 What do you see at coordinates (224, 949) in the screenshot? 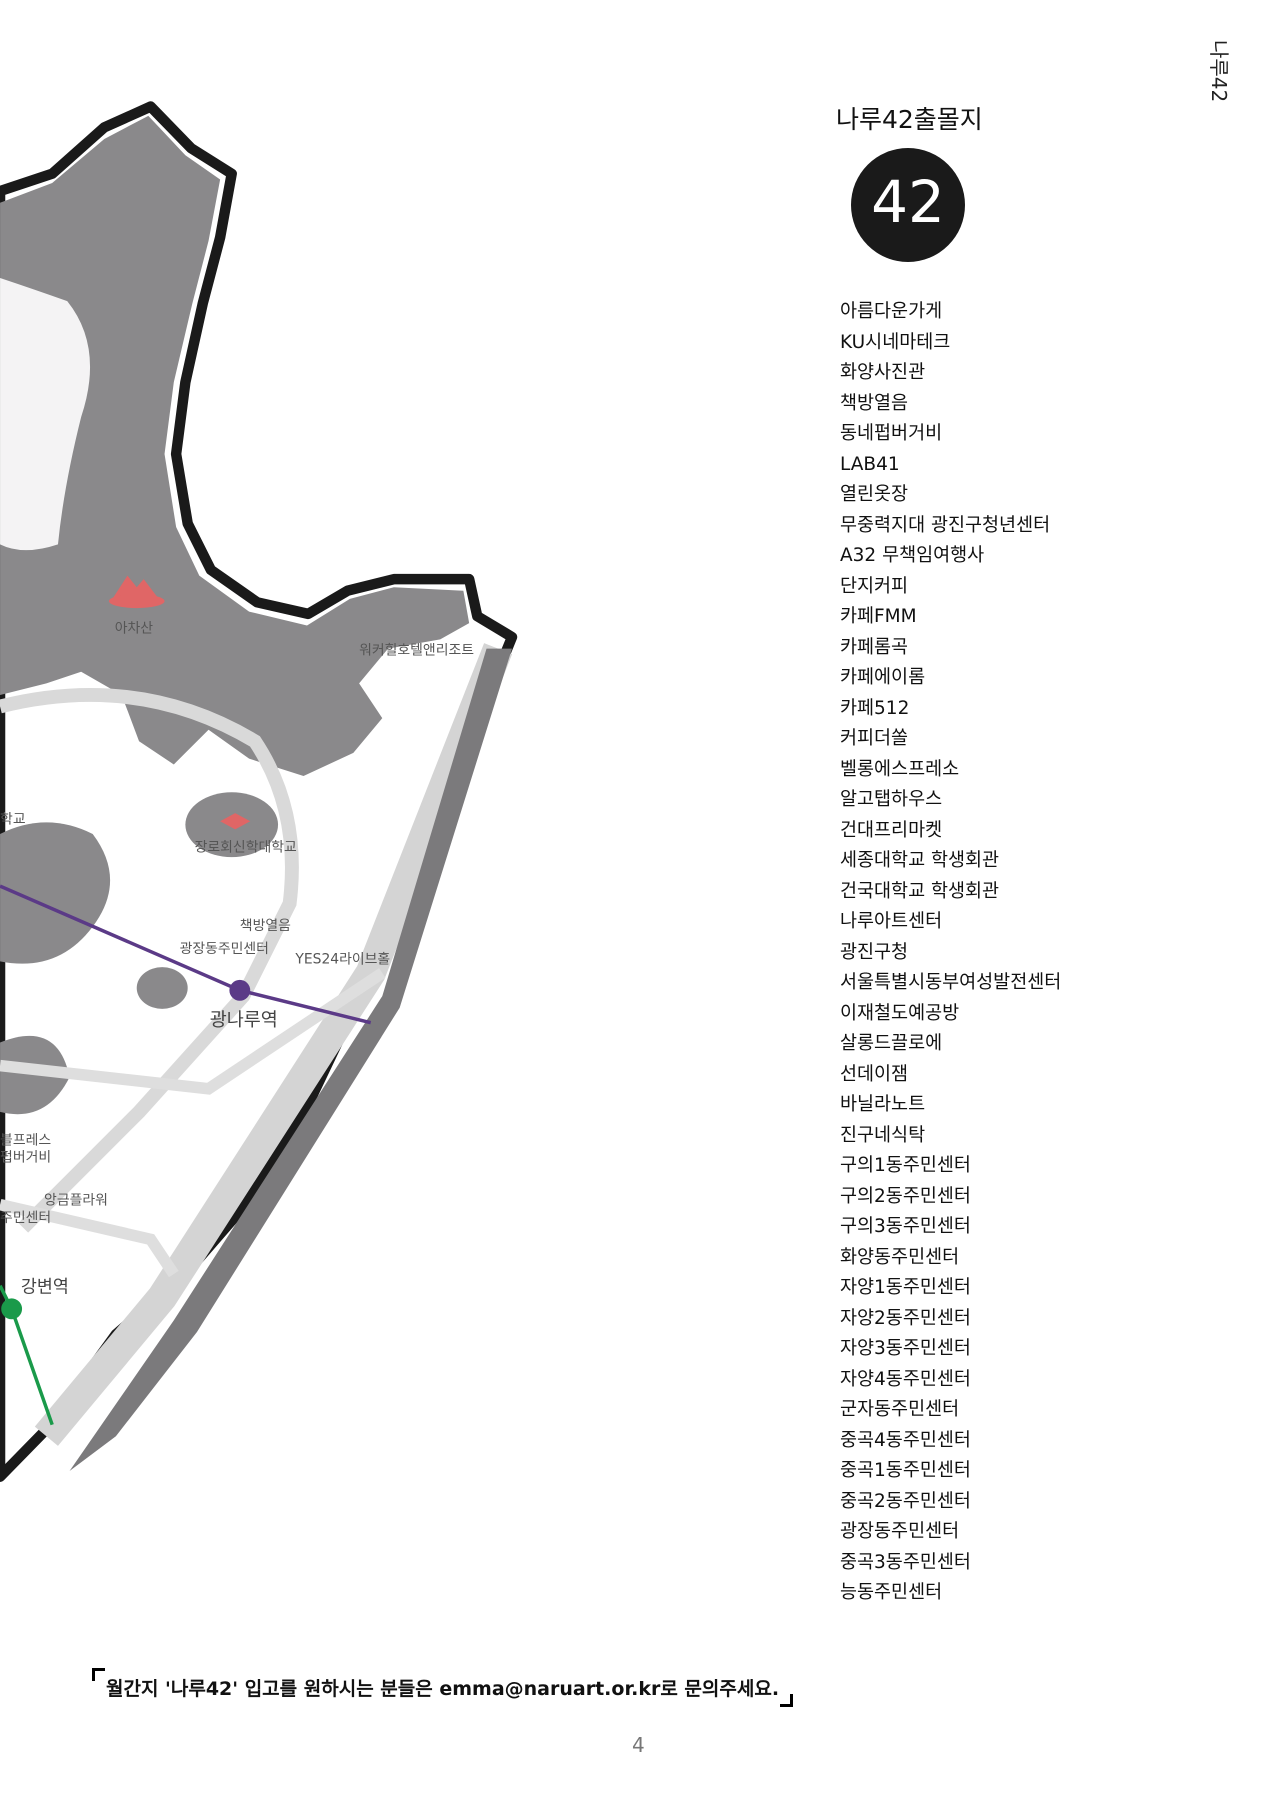
I see `map-label: 광장동주민센터` at bounding box center [224, 949].